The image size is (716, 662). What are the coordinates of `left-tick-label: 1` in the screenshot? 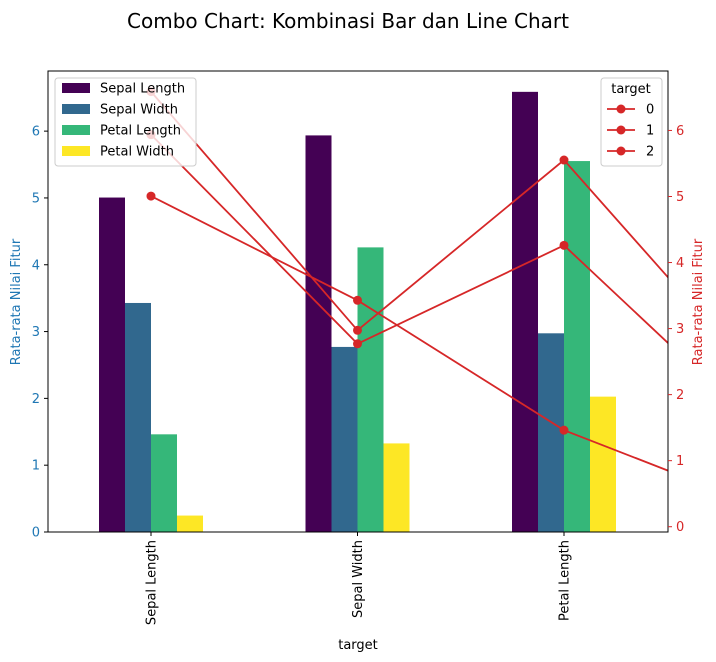 It's located at (36, 466).